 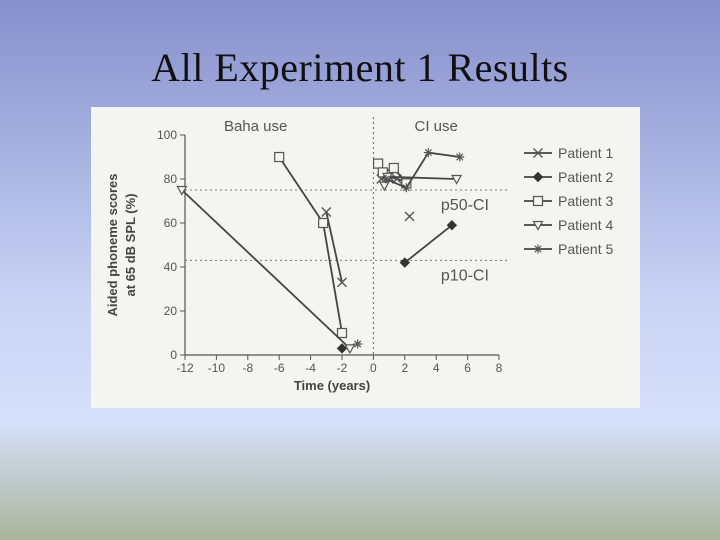 What do you see at coordinates (171, 267) in the screenshot?
I see `y-tick-label: 40` at bounding box center [171, 267].